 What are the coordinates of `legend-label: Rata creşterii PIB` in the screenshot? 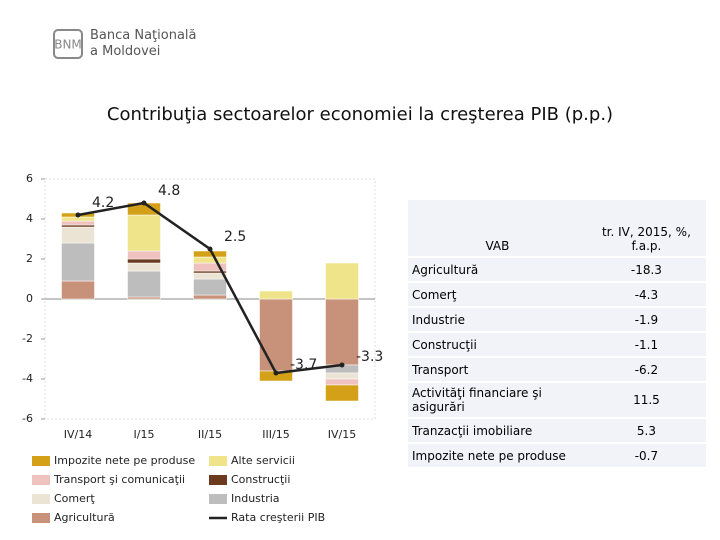 It's located at (278, 517).